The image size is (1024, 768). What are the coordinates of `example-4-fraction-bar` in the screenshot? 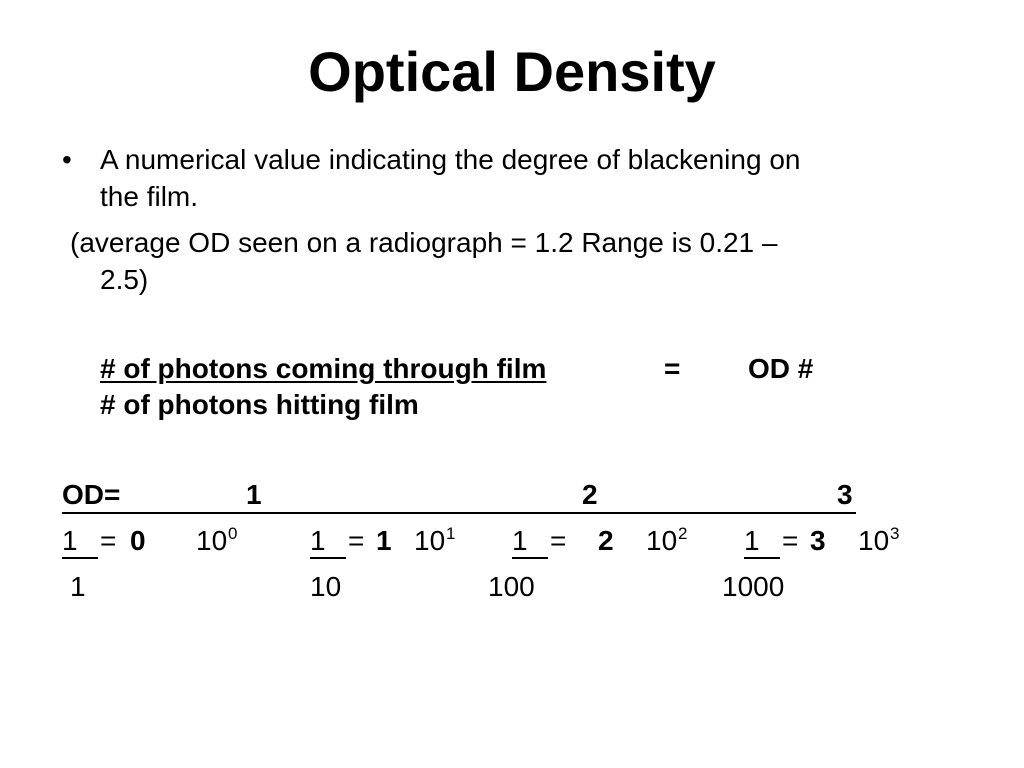 It's located at (762, 558).